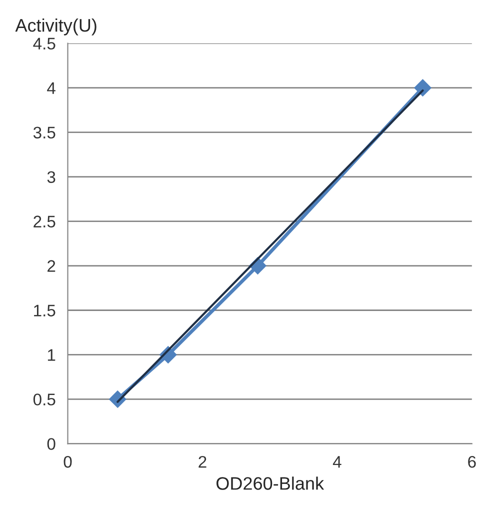  What do you see at coordinates (44, 400) in the screenshot?
I see `y-tick-label: 0.5` at bounding box center [44, 400].